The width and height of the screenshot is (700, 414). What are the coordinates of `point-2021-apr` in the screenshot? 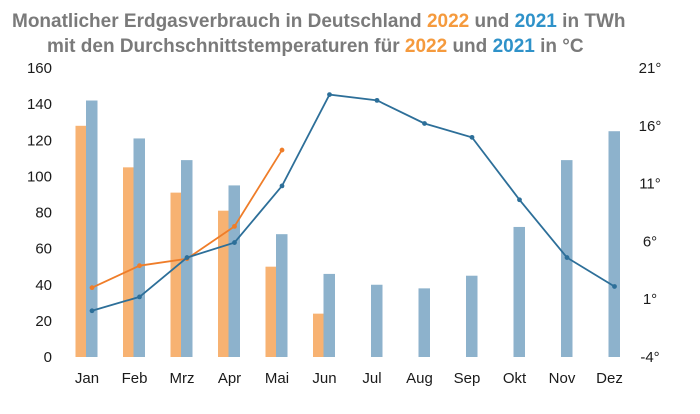 It's located at (234, 242).